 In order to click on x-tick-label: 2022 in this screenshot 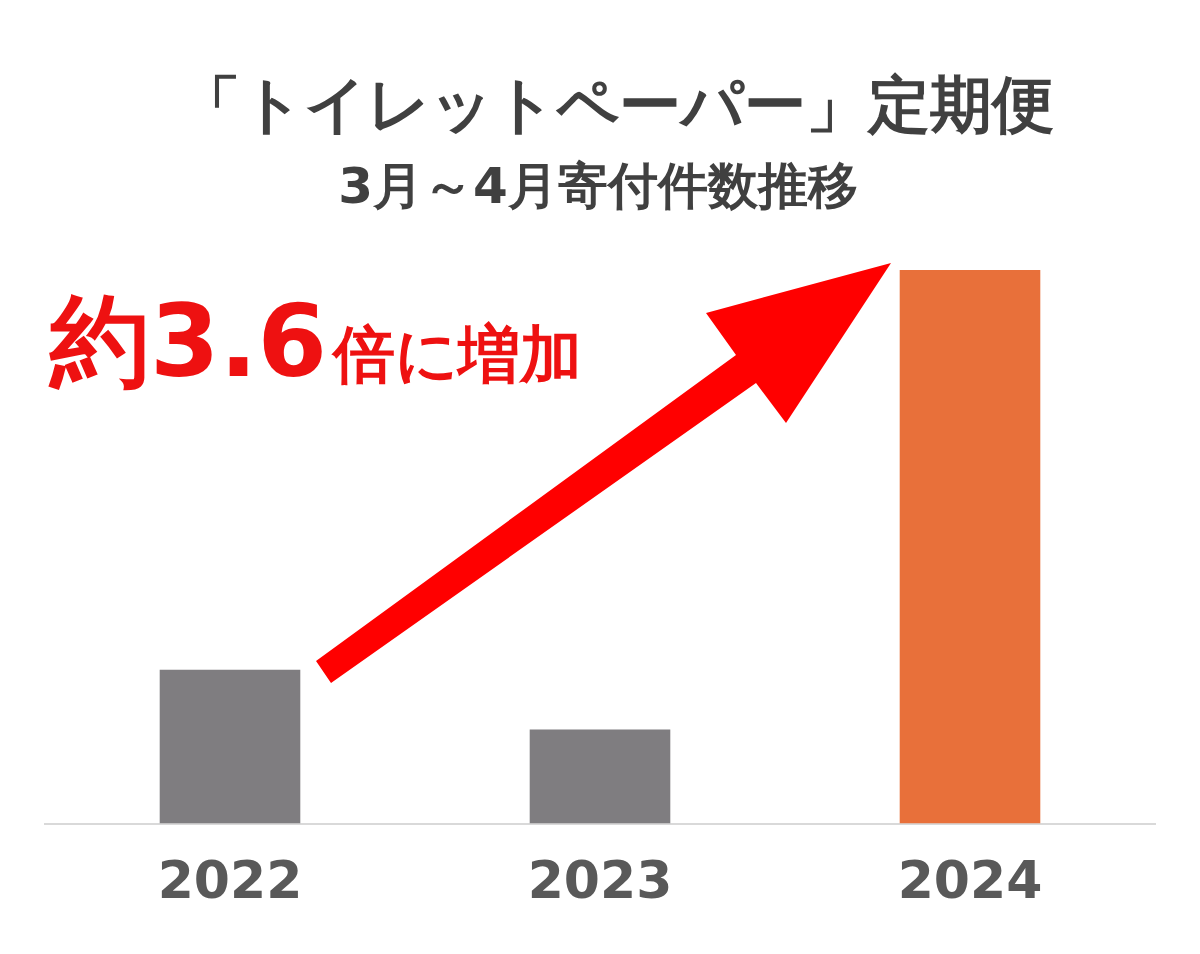, I will do `click(230, 880)`.